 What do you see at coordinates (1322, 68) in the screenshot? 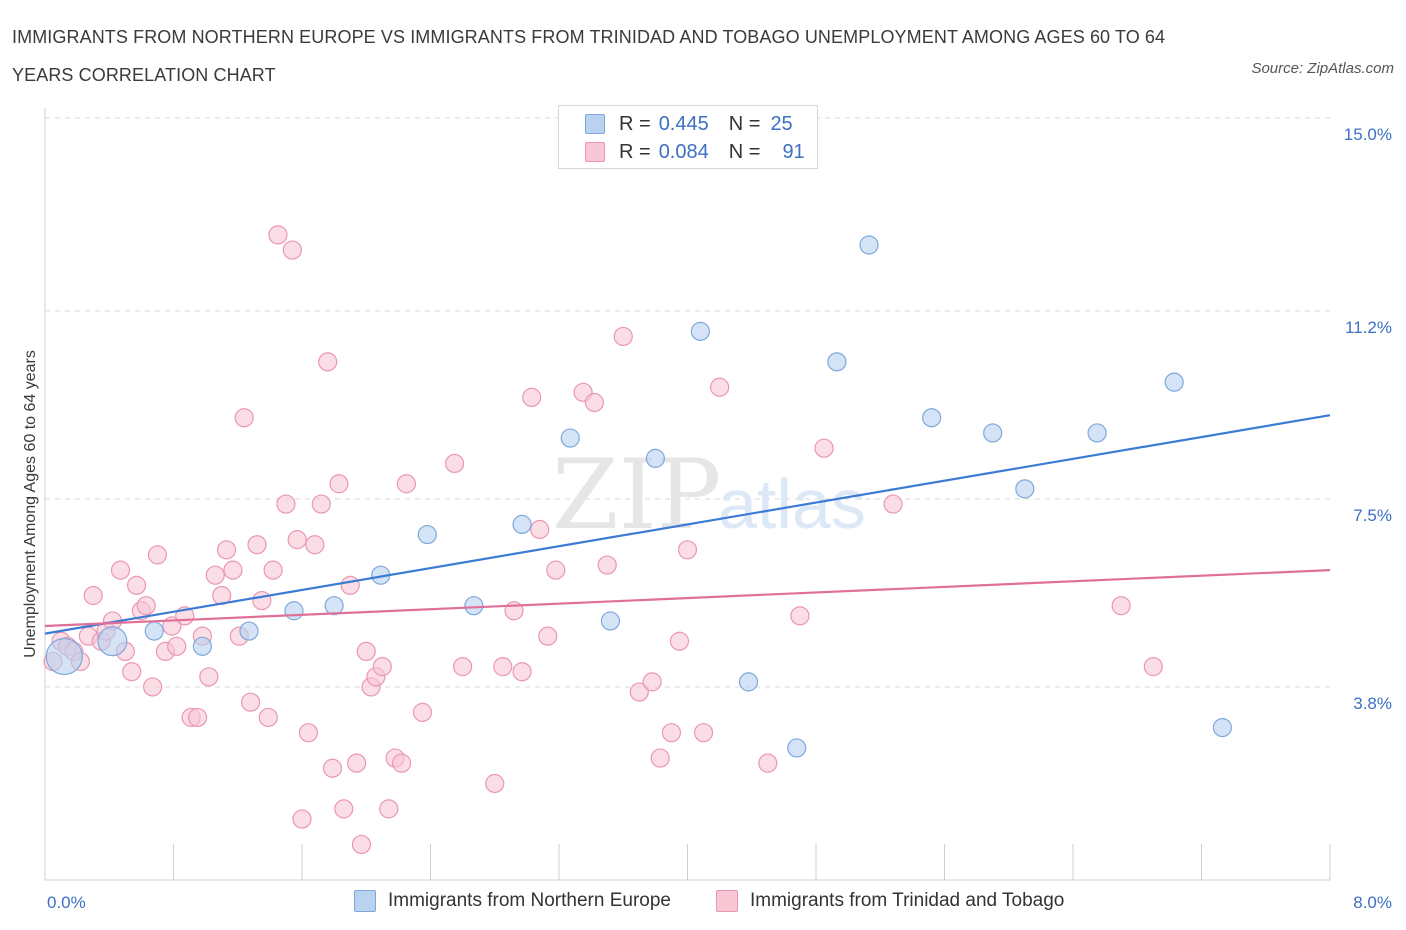
I see `source-label: Source: ZipAtlas.com` at bounding box center [1322, 68].